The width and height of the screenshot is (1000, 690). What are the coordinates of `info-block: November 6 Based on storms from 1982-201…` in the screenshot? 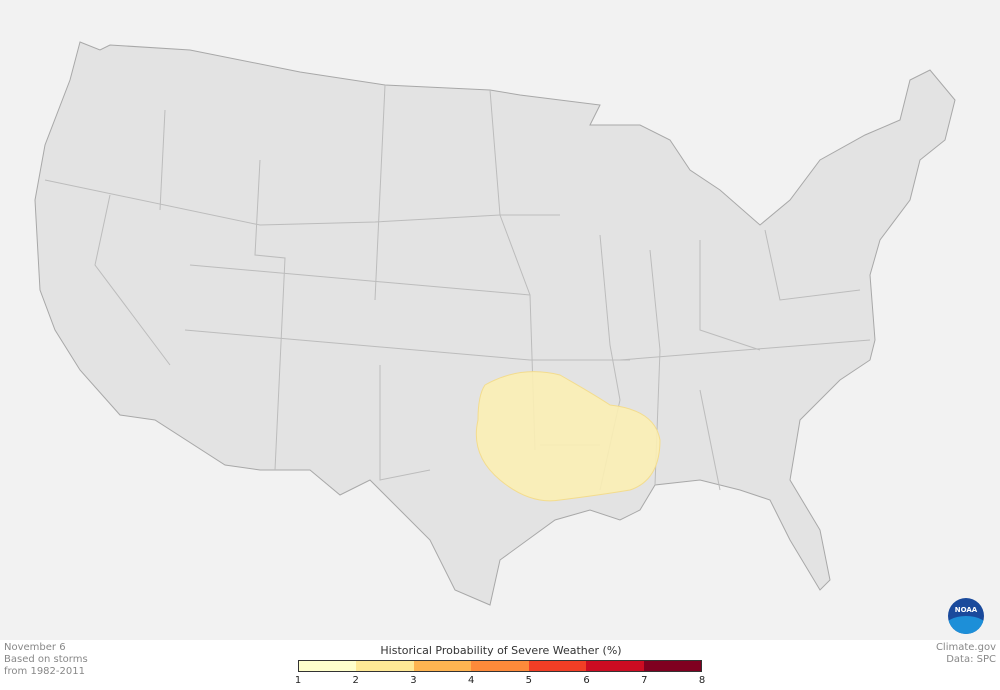 It's located at (46, 660).